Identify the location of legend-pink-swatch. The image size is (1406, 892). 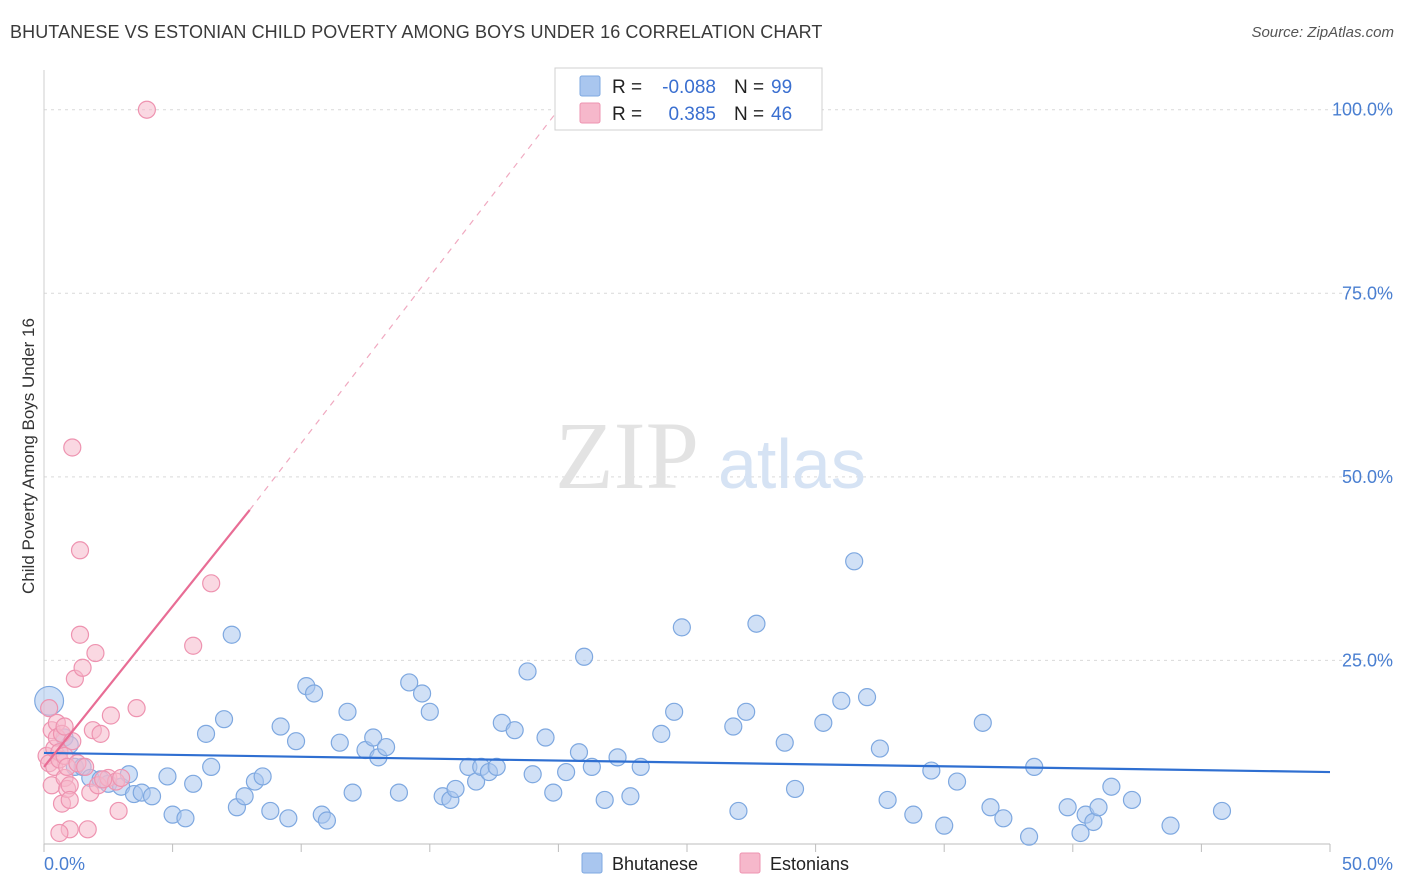
(590, 113).